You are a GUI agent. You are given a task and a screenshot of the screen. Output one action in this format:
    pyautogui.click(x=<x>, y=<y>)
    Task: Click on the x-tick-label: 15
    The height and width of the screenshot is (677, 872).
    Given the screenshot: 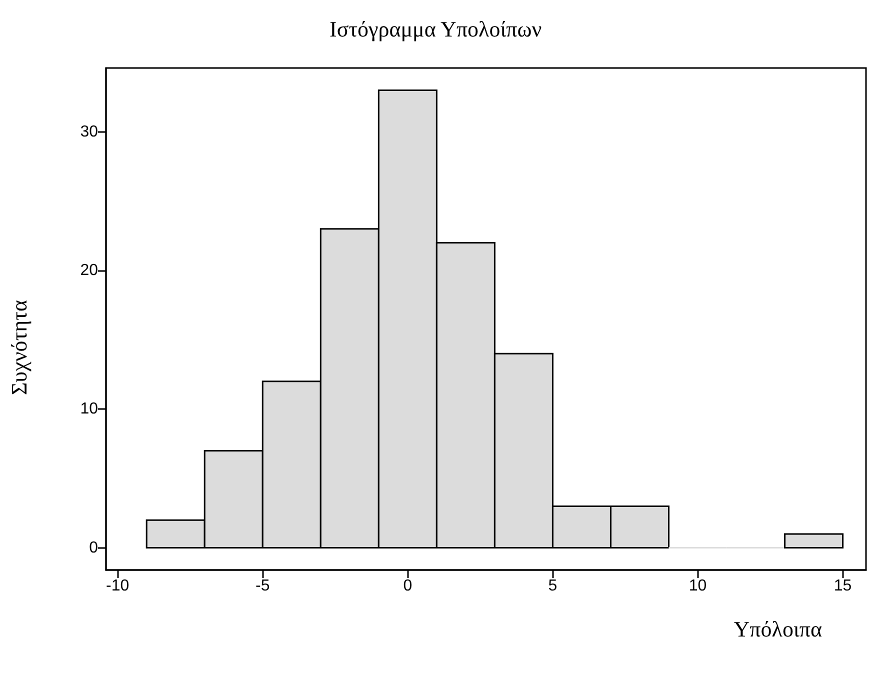 What is the action you would take?
    pyautogui.click(x=843, y=586)
    